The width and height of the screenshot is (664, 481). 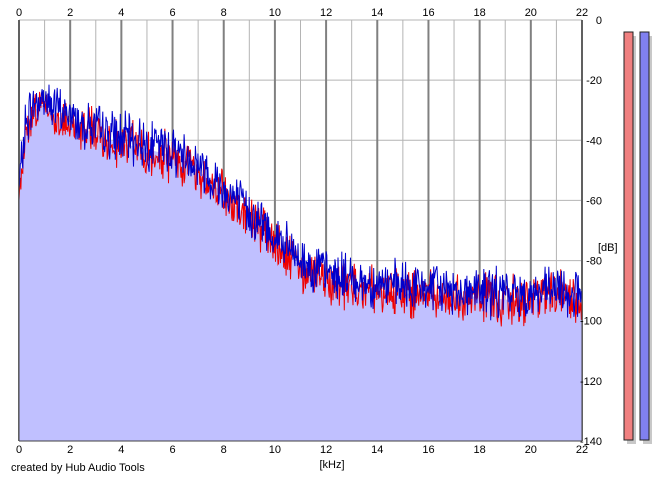 I want to click on y-tick-label: -20, so click(x=594, y=81).